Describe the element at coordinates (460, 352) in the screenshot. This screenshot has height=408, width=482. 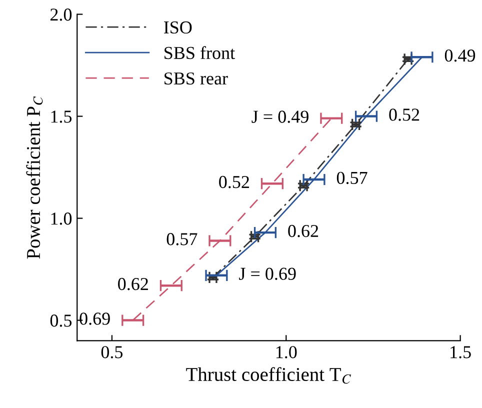
I see `x-tick-label: 1.5` at that location.